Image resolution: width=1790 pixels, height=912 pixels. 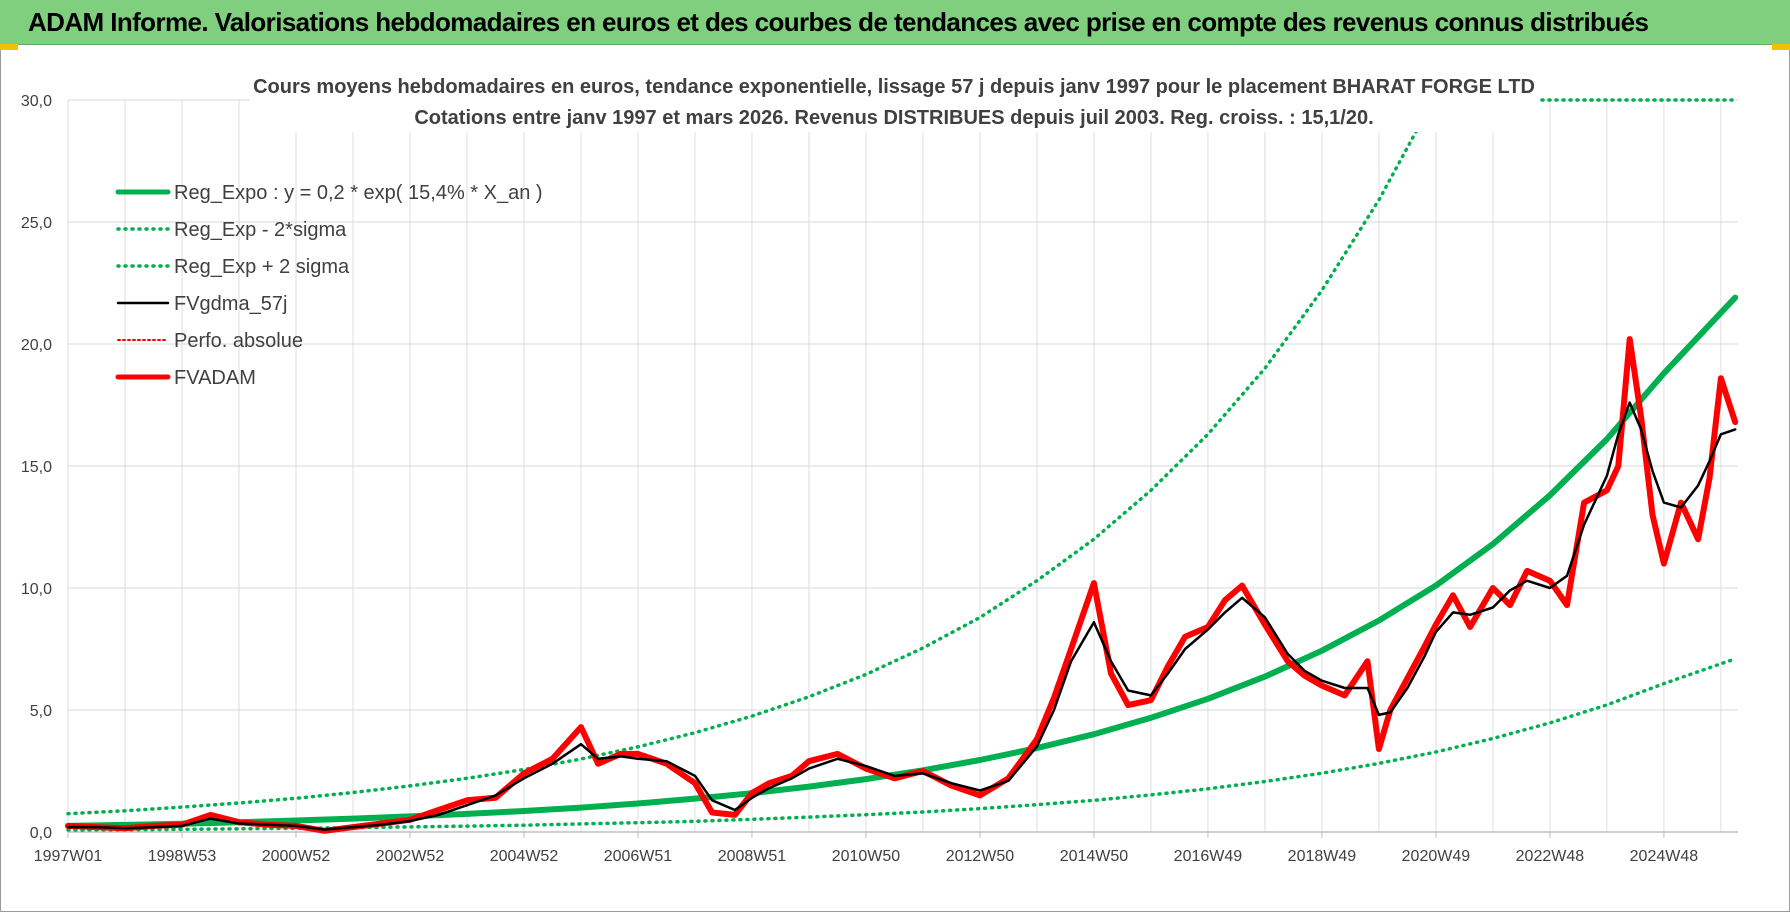 I want to click on x-tick-label: 2016W49, so click(x=1208, y=856).